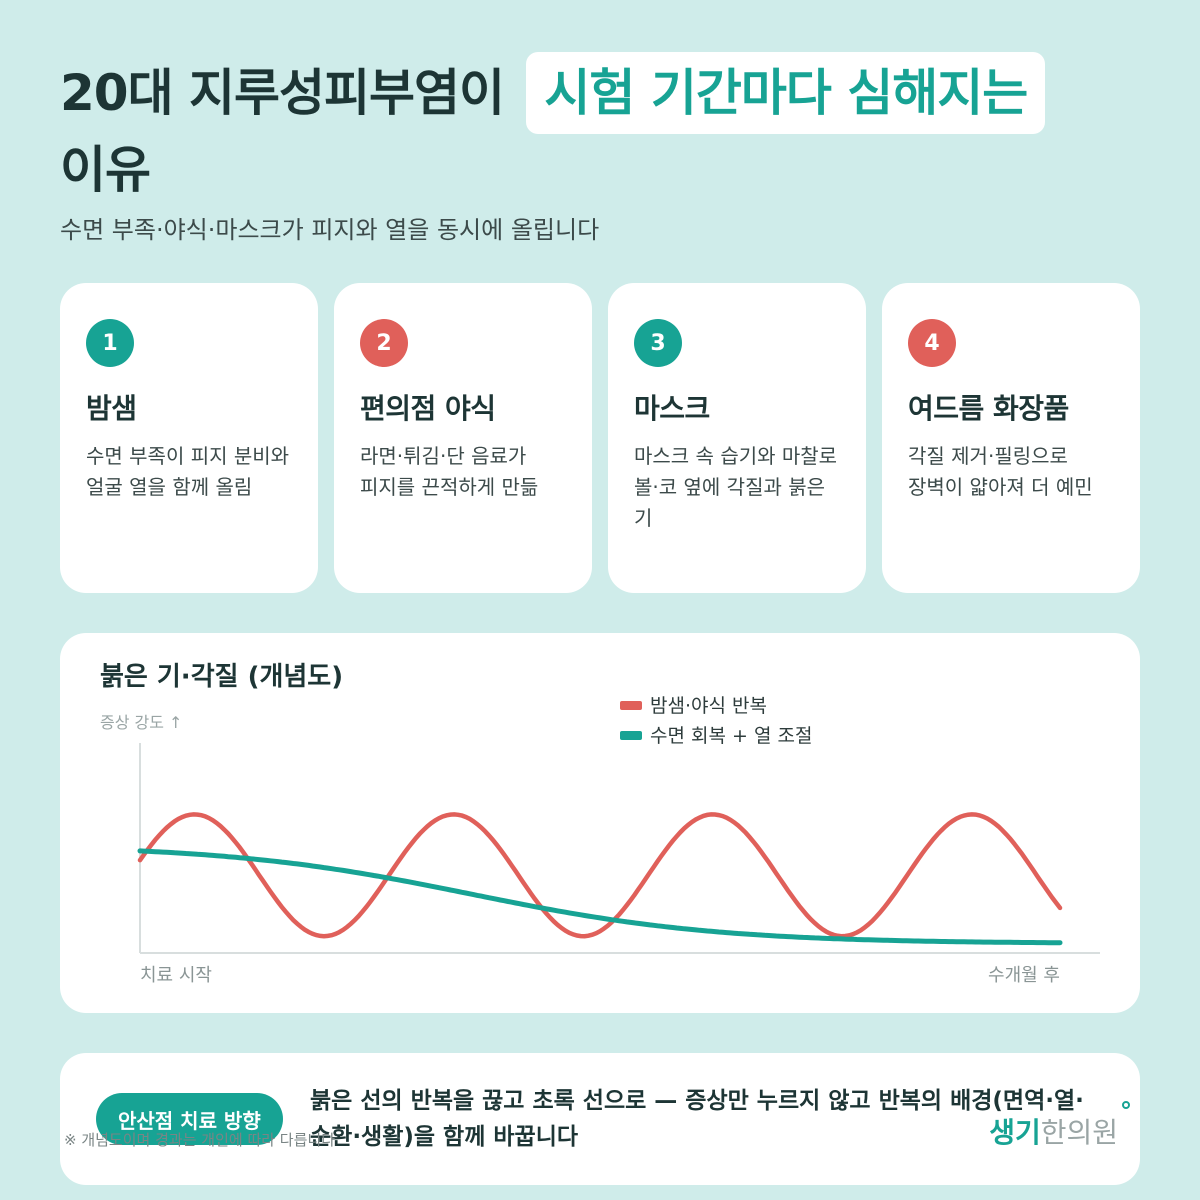 Image resolution: width=1200 pixels, height=1200 pixels. What do you see at coordinates (200, 1140) in the screenshot?
I see `chart-footnote: ※ 개념도이며 경과는 개인에 따라 다릅니다` at bounding box center [200, 1140].